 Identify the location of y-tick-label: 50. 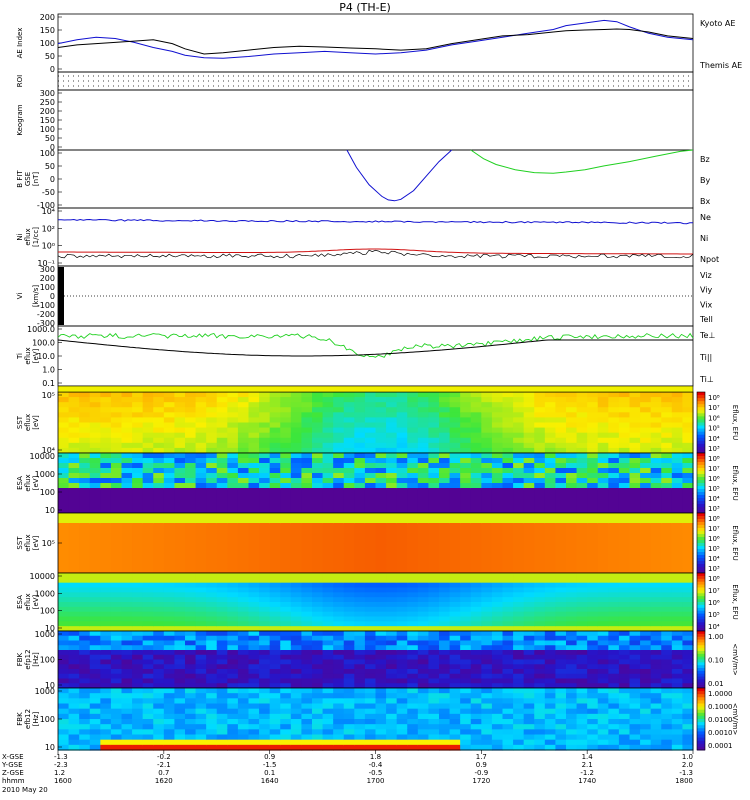
(50, 138).